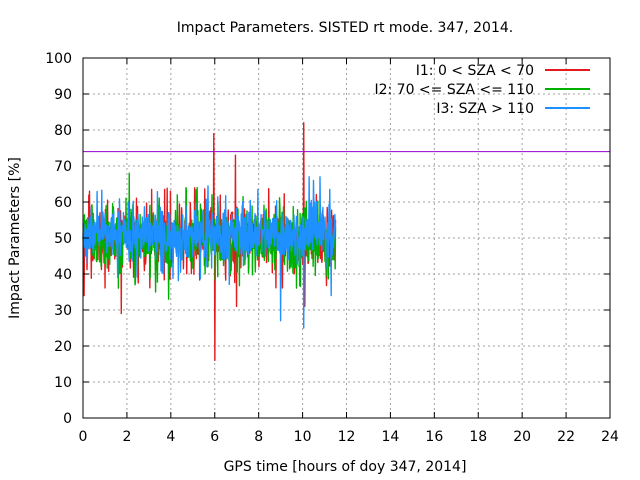 Image resolution: width=640 pixels, height=480 pixels. What do you see at coordinates (303, 437) in the screenshot?
I see `x-tick-label: 10` at bounding box center [303, 437].